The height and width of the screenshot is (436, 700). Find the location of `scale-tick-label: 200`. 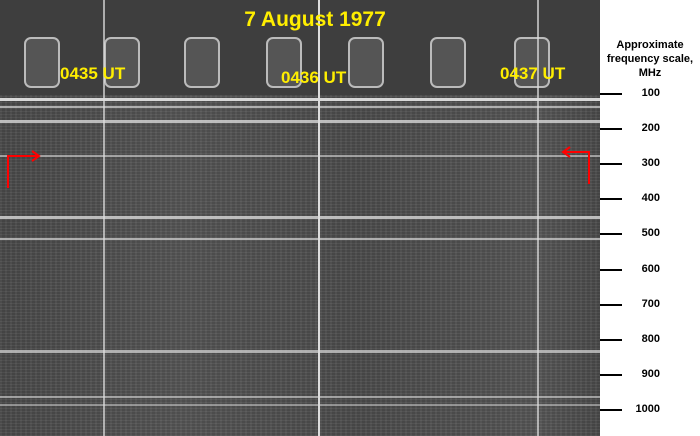

scale-tick-label: 200 is located at coordinates (650, 128).